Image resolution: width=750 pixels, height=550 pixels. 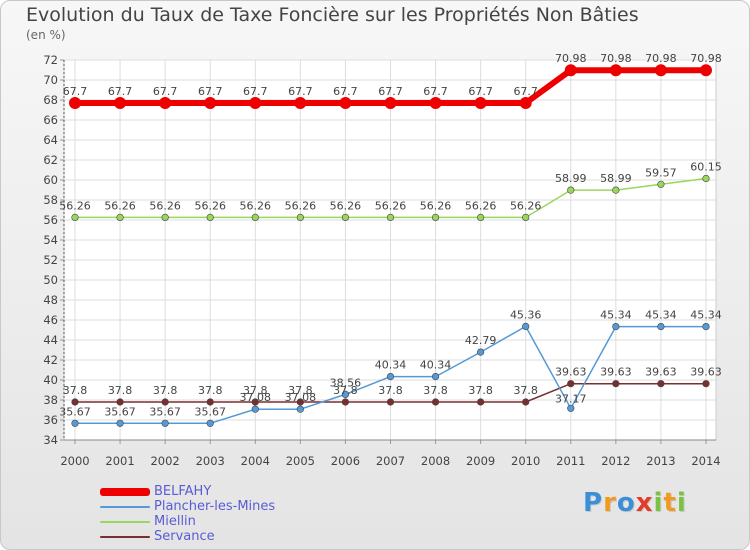 I want to click on legend: BELFAHY Plancher-les-Mines Miellin Servance, so click(x=187, y=514).